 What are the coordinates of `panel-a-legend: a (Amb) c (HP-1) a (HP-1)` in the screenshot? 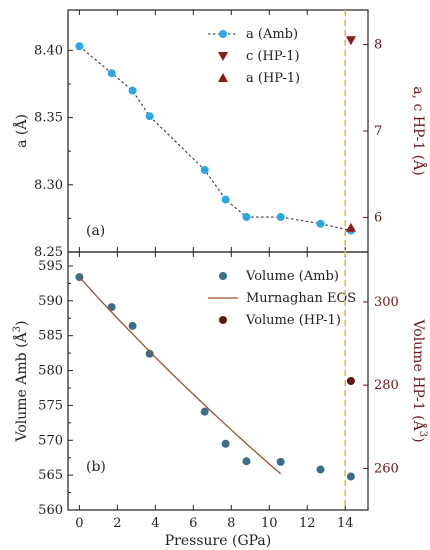 It's located at (254, 56).